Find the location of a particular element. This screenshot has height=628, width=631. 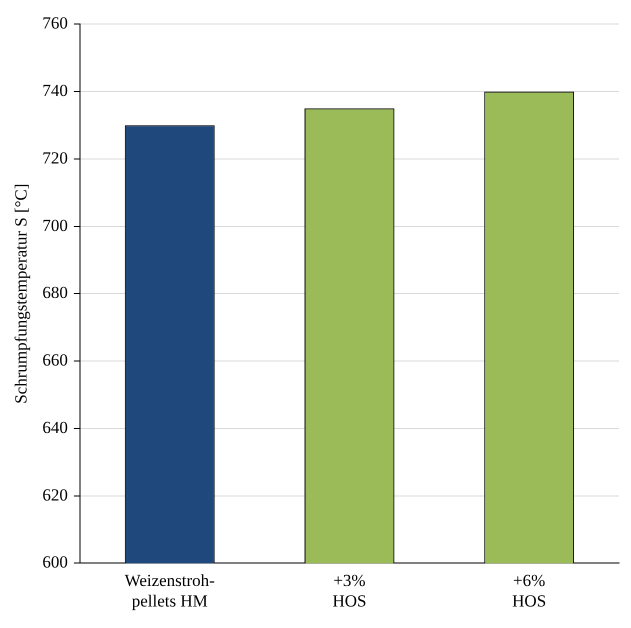

y-tick-label: 600 is located at coordinates (55, 562).